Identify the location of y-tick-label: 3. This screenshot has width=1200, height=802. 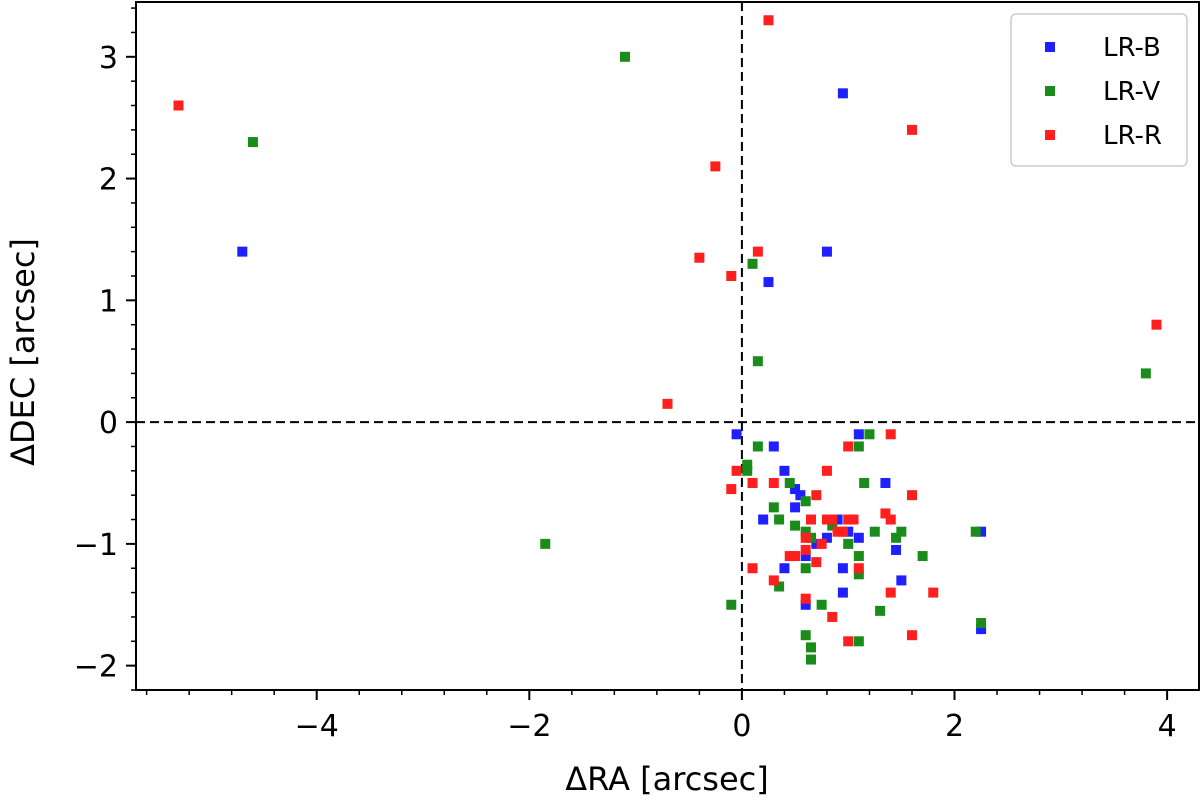
(108, 58).